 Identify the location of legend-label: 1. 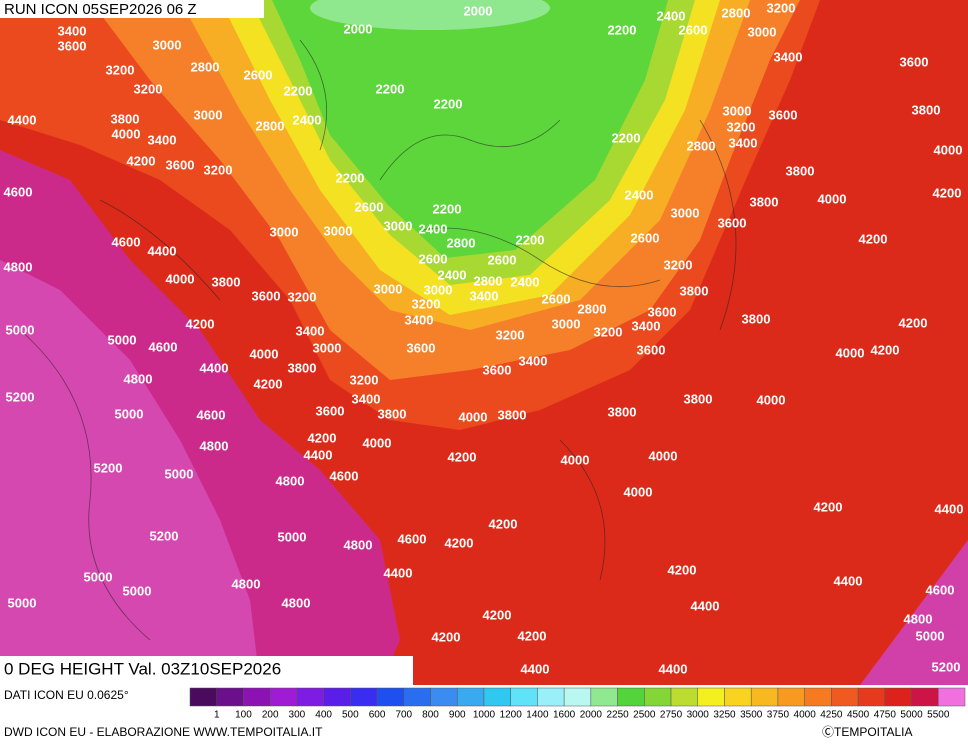
(217, 715).